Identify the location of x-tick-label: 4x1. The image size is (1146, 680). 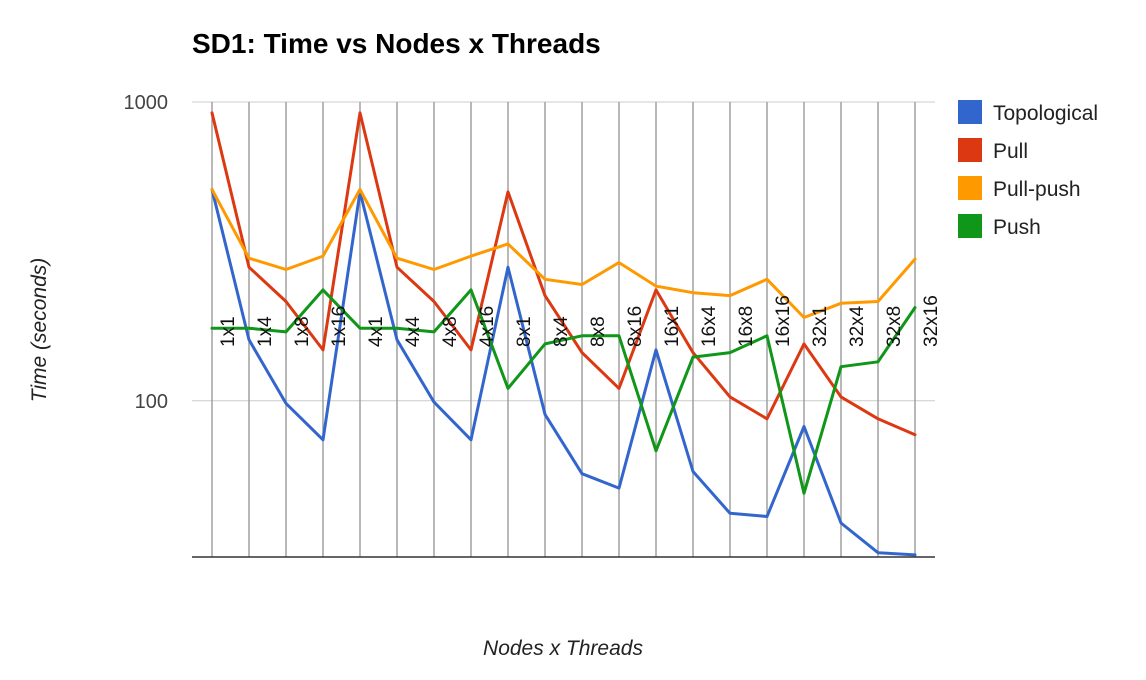
(376, 331).